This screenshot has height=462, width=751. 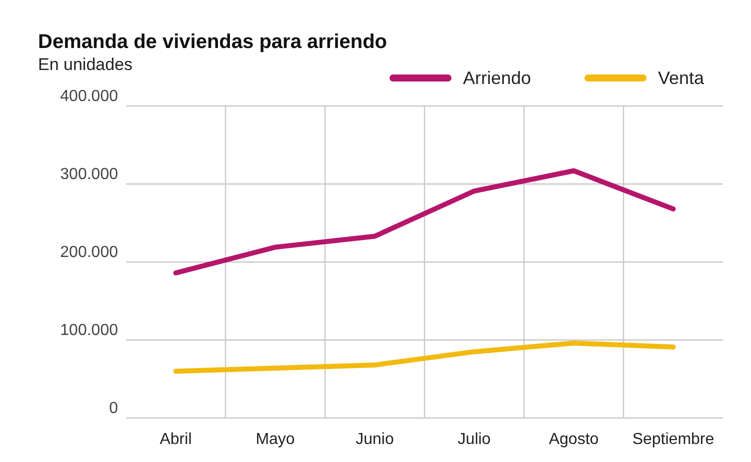 What do you see at coordinates (89, 97) in the screenshot?
I see `y-tick-label: 400.000` at bounding box center [89, 97].